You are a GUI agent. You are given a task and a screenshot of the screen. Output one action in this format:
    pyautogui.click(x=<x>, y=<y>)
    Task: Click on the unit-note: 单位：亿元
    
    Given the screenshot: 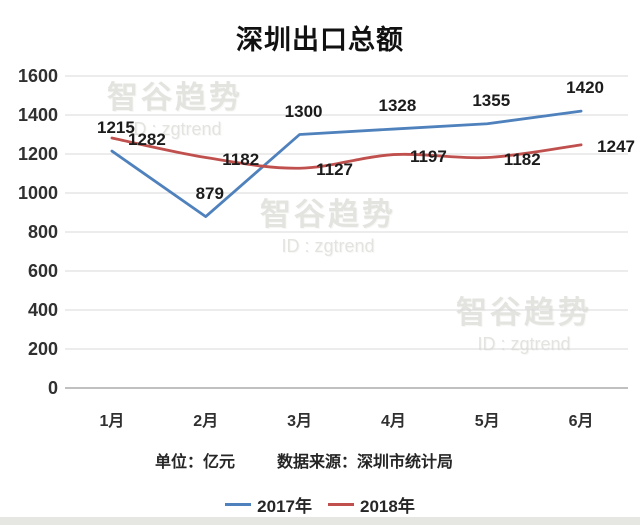 What is the action you would take?
    pyautogui.click(x=195, y=462)
    